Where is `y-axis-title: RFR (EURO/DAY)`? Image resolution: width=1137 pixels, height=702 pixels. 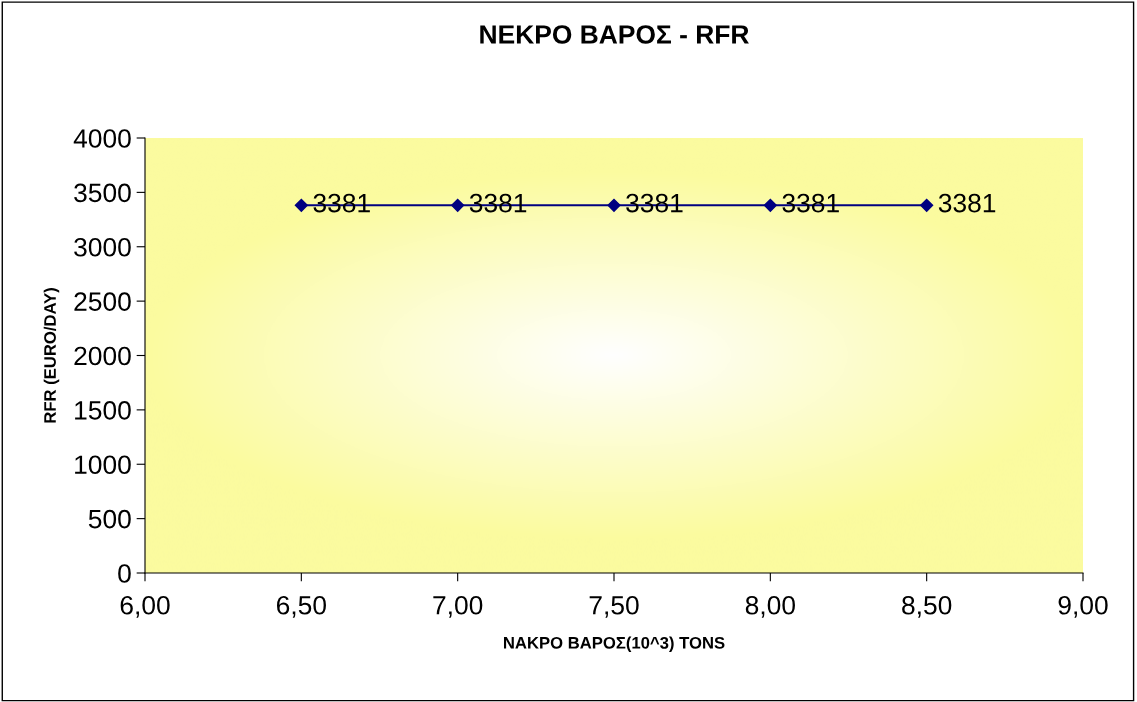 y-axis-title: RFR (EURO/DAY) is located at coordinates (51, 355).